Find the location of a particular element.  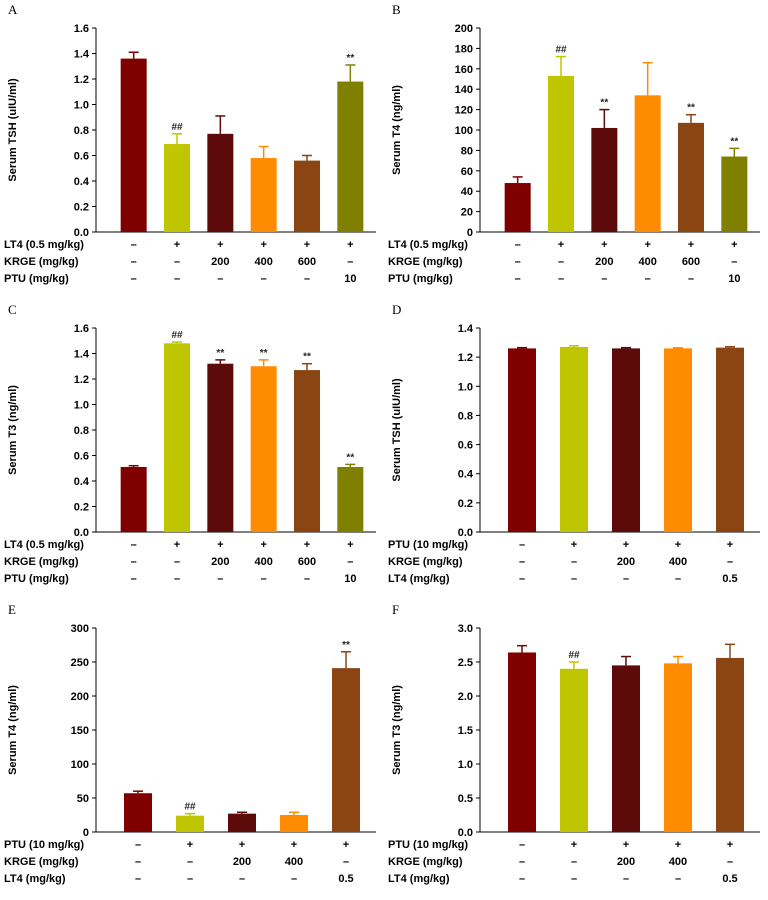

treatment-row-label: PTU (10 mg/kg) is located at coordinates (428, 545).